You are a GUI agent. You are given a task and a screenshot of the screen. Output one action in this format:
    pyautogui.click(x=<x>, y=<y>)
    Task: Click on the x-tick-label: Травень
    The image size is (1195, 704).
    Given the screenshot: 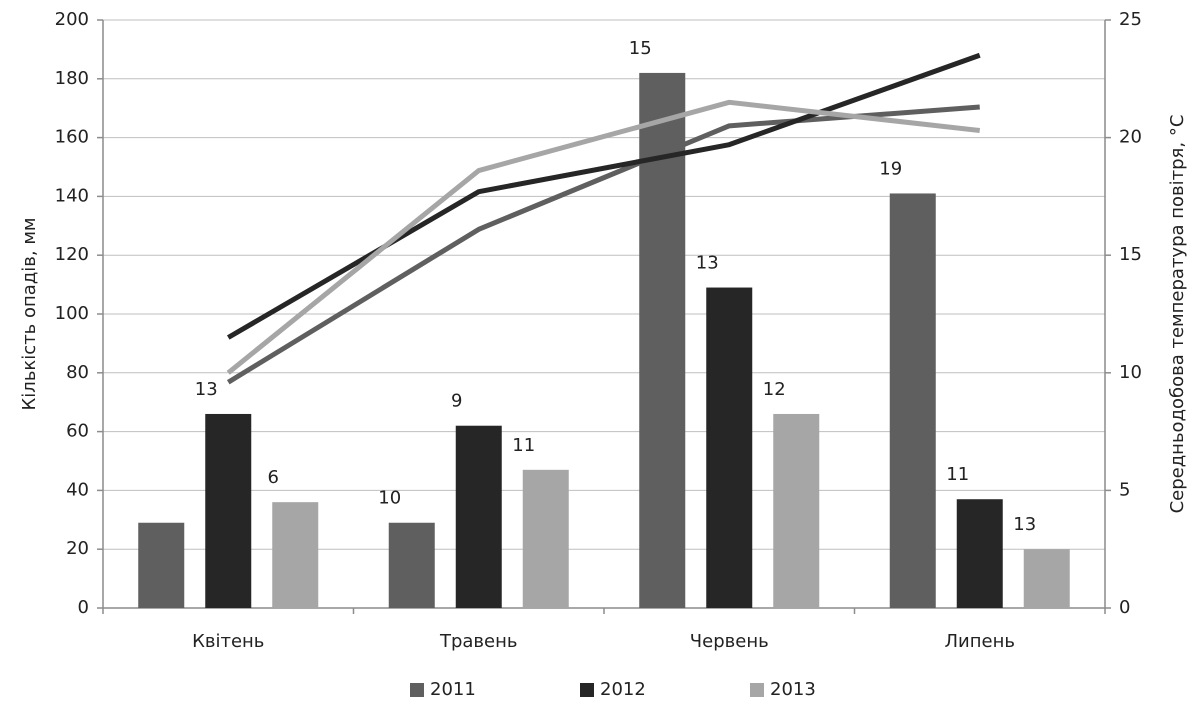 What is the action you would take?
    pyautogui.click(x=478, y=641)
    